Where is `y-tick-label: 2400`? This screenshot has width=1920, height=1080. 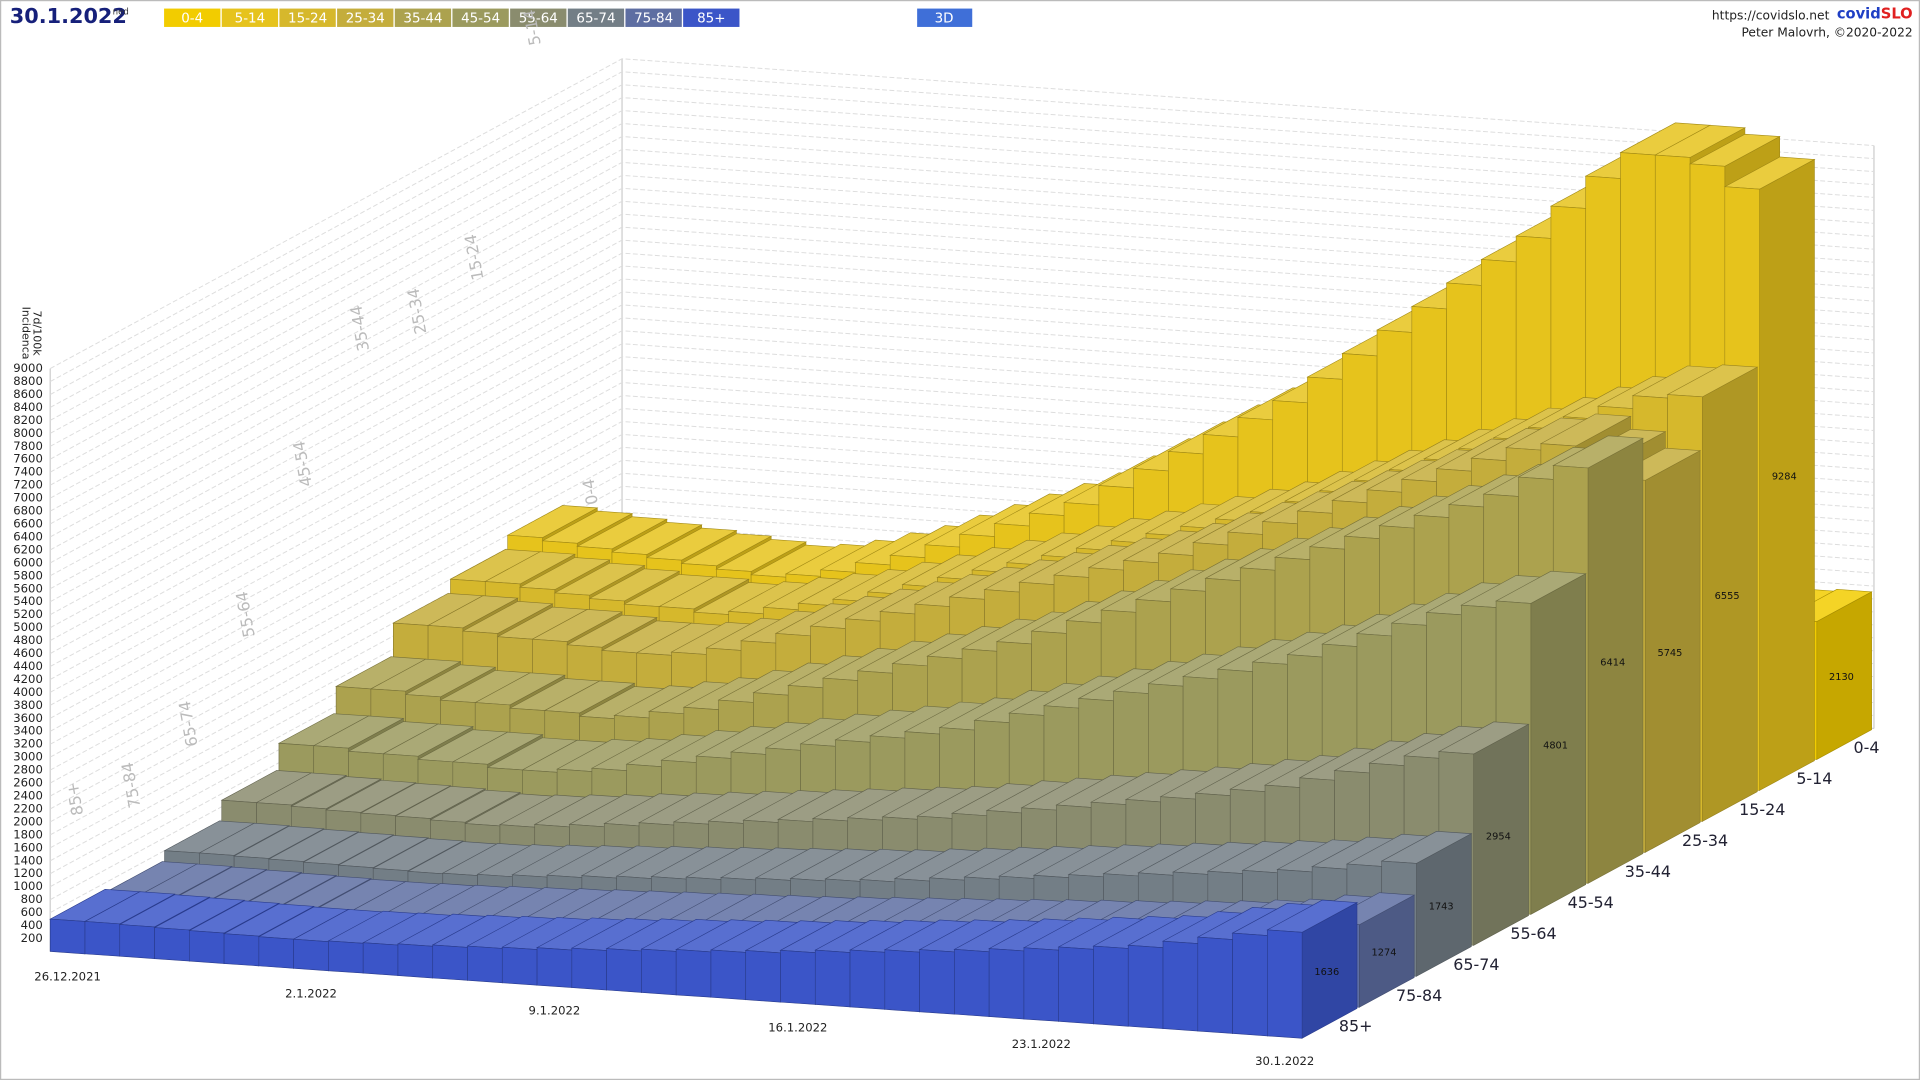
y-tick-label: 2400 is located at coordinates (28, 796).